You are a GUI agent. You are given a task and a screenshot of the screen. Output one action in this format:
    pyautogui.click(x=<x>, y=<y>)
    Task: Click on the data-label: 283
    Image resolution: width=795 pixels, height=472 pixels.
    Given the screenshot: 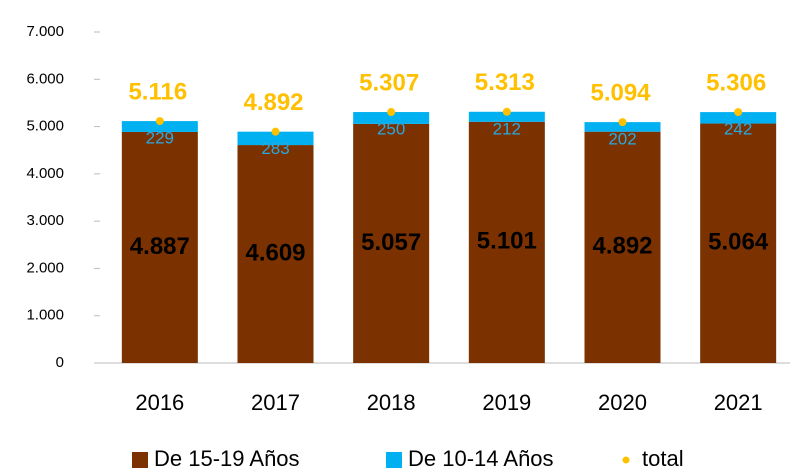 What is the action you would take?
    pyautogui.click(x=275, y=148)
    